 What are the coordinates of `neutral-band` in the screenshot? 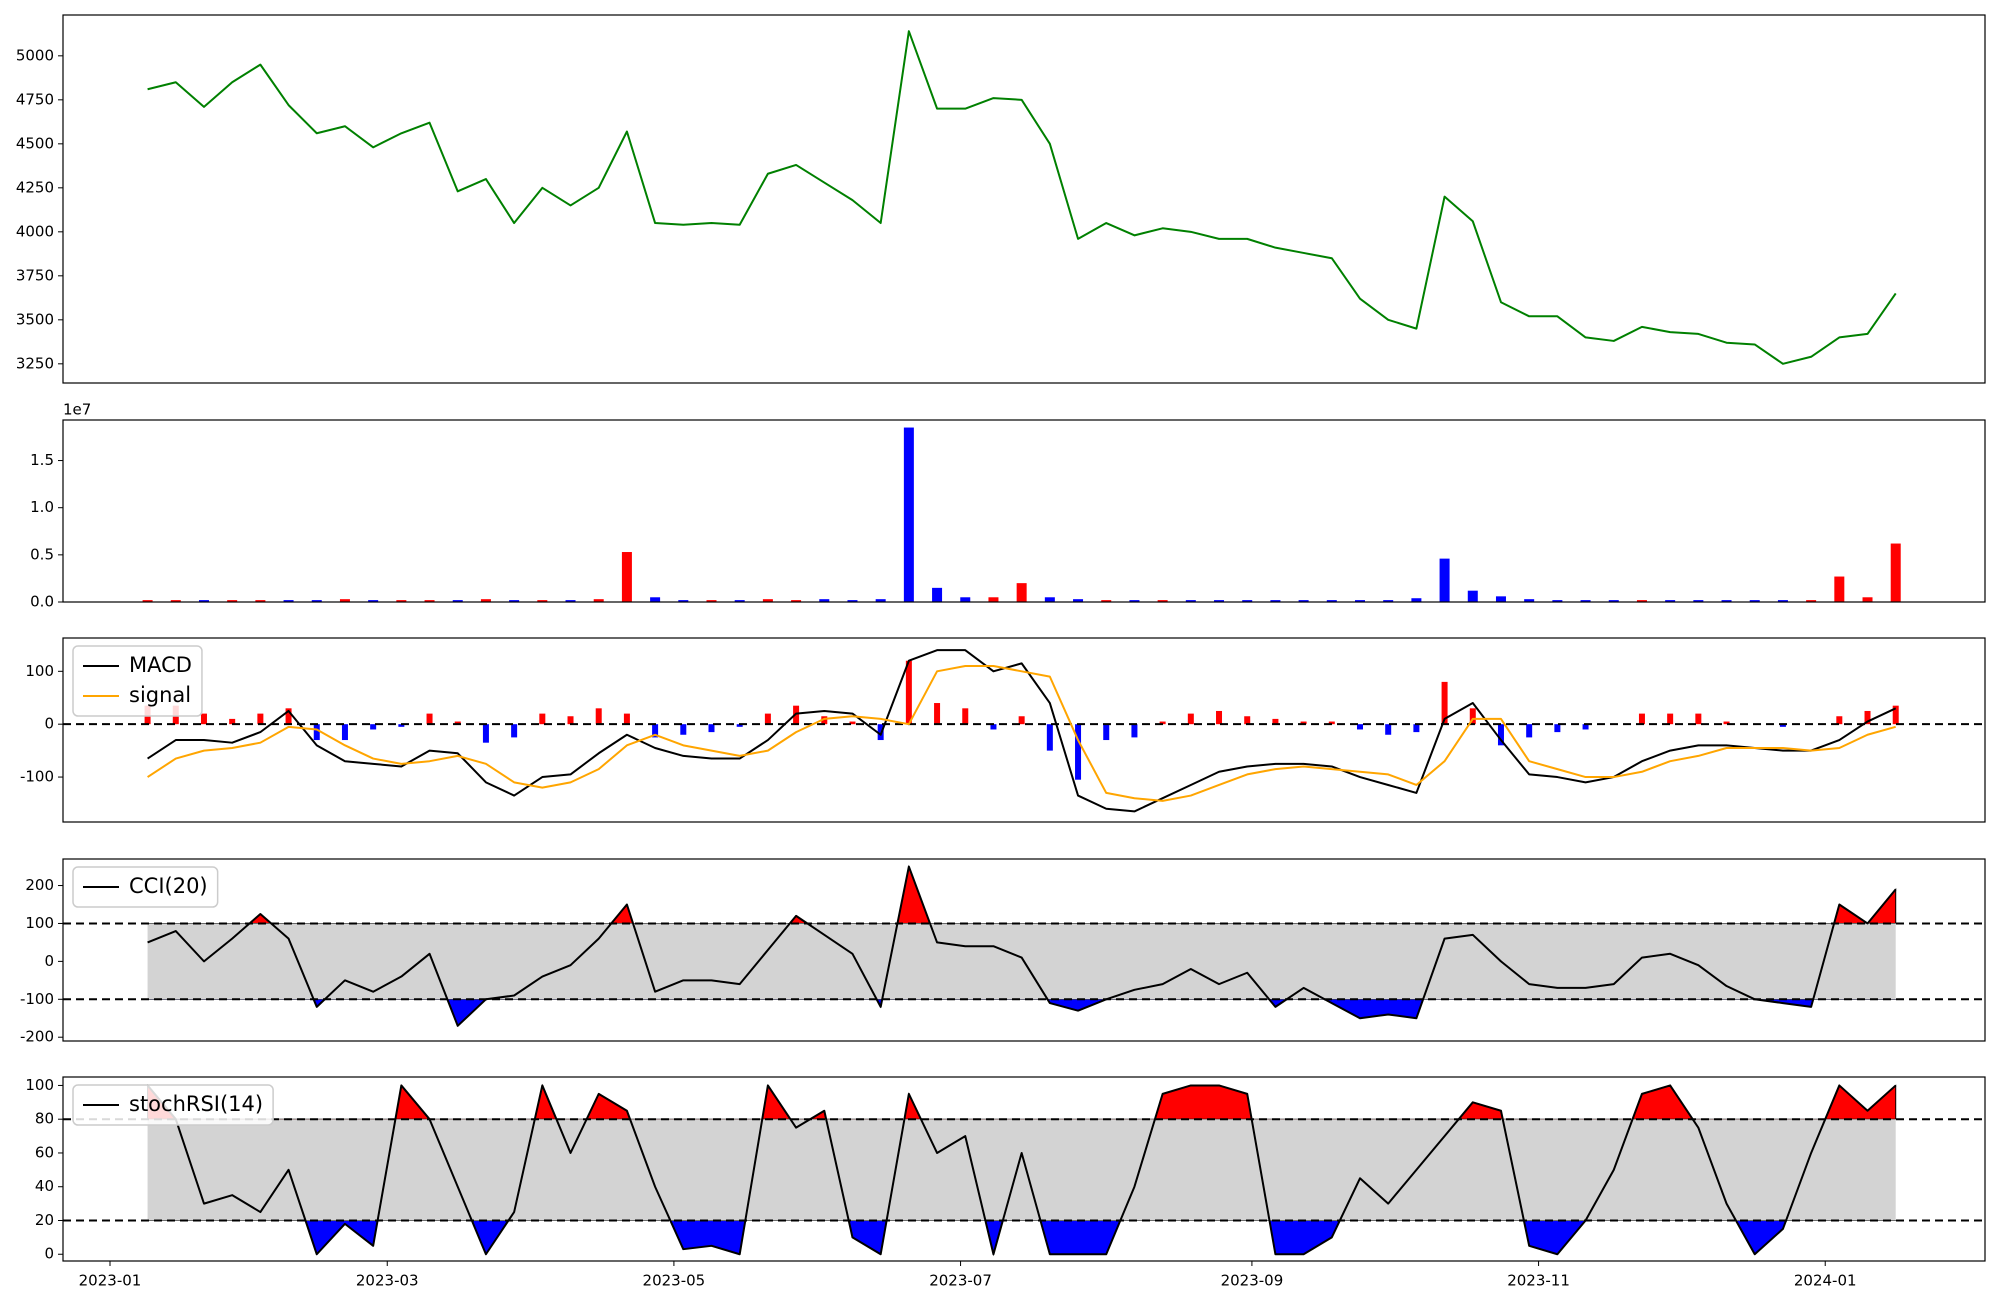 It's located at (1021, 1170).